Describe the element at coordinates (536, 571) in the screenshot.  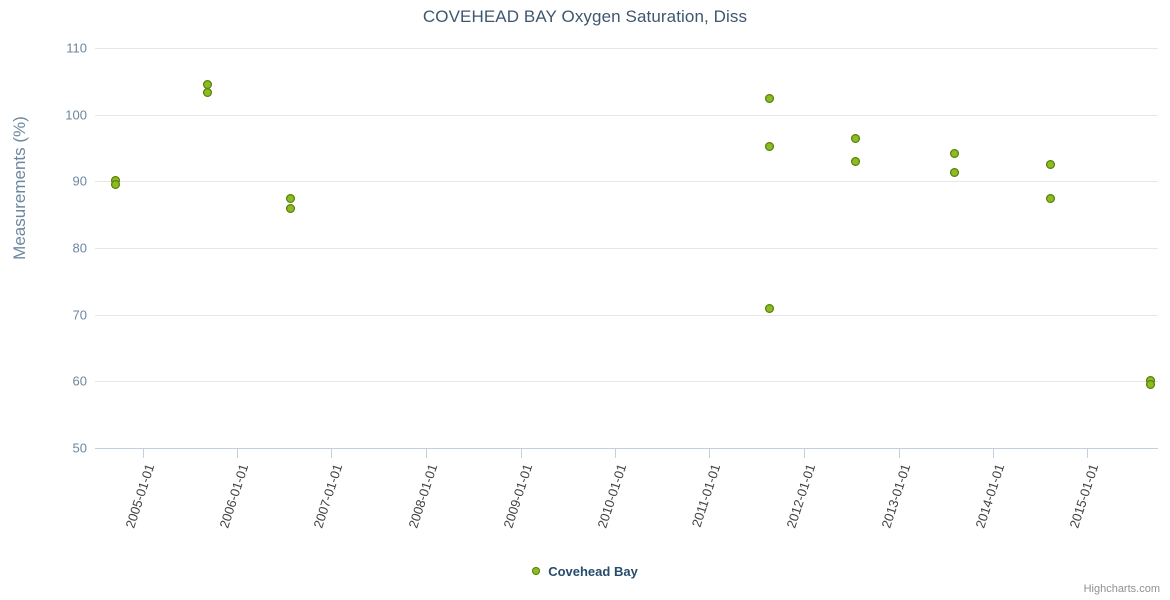
I see `legend-marker-icon` at that location.